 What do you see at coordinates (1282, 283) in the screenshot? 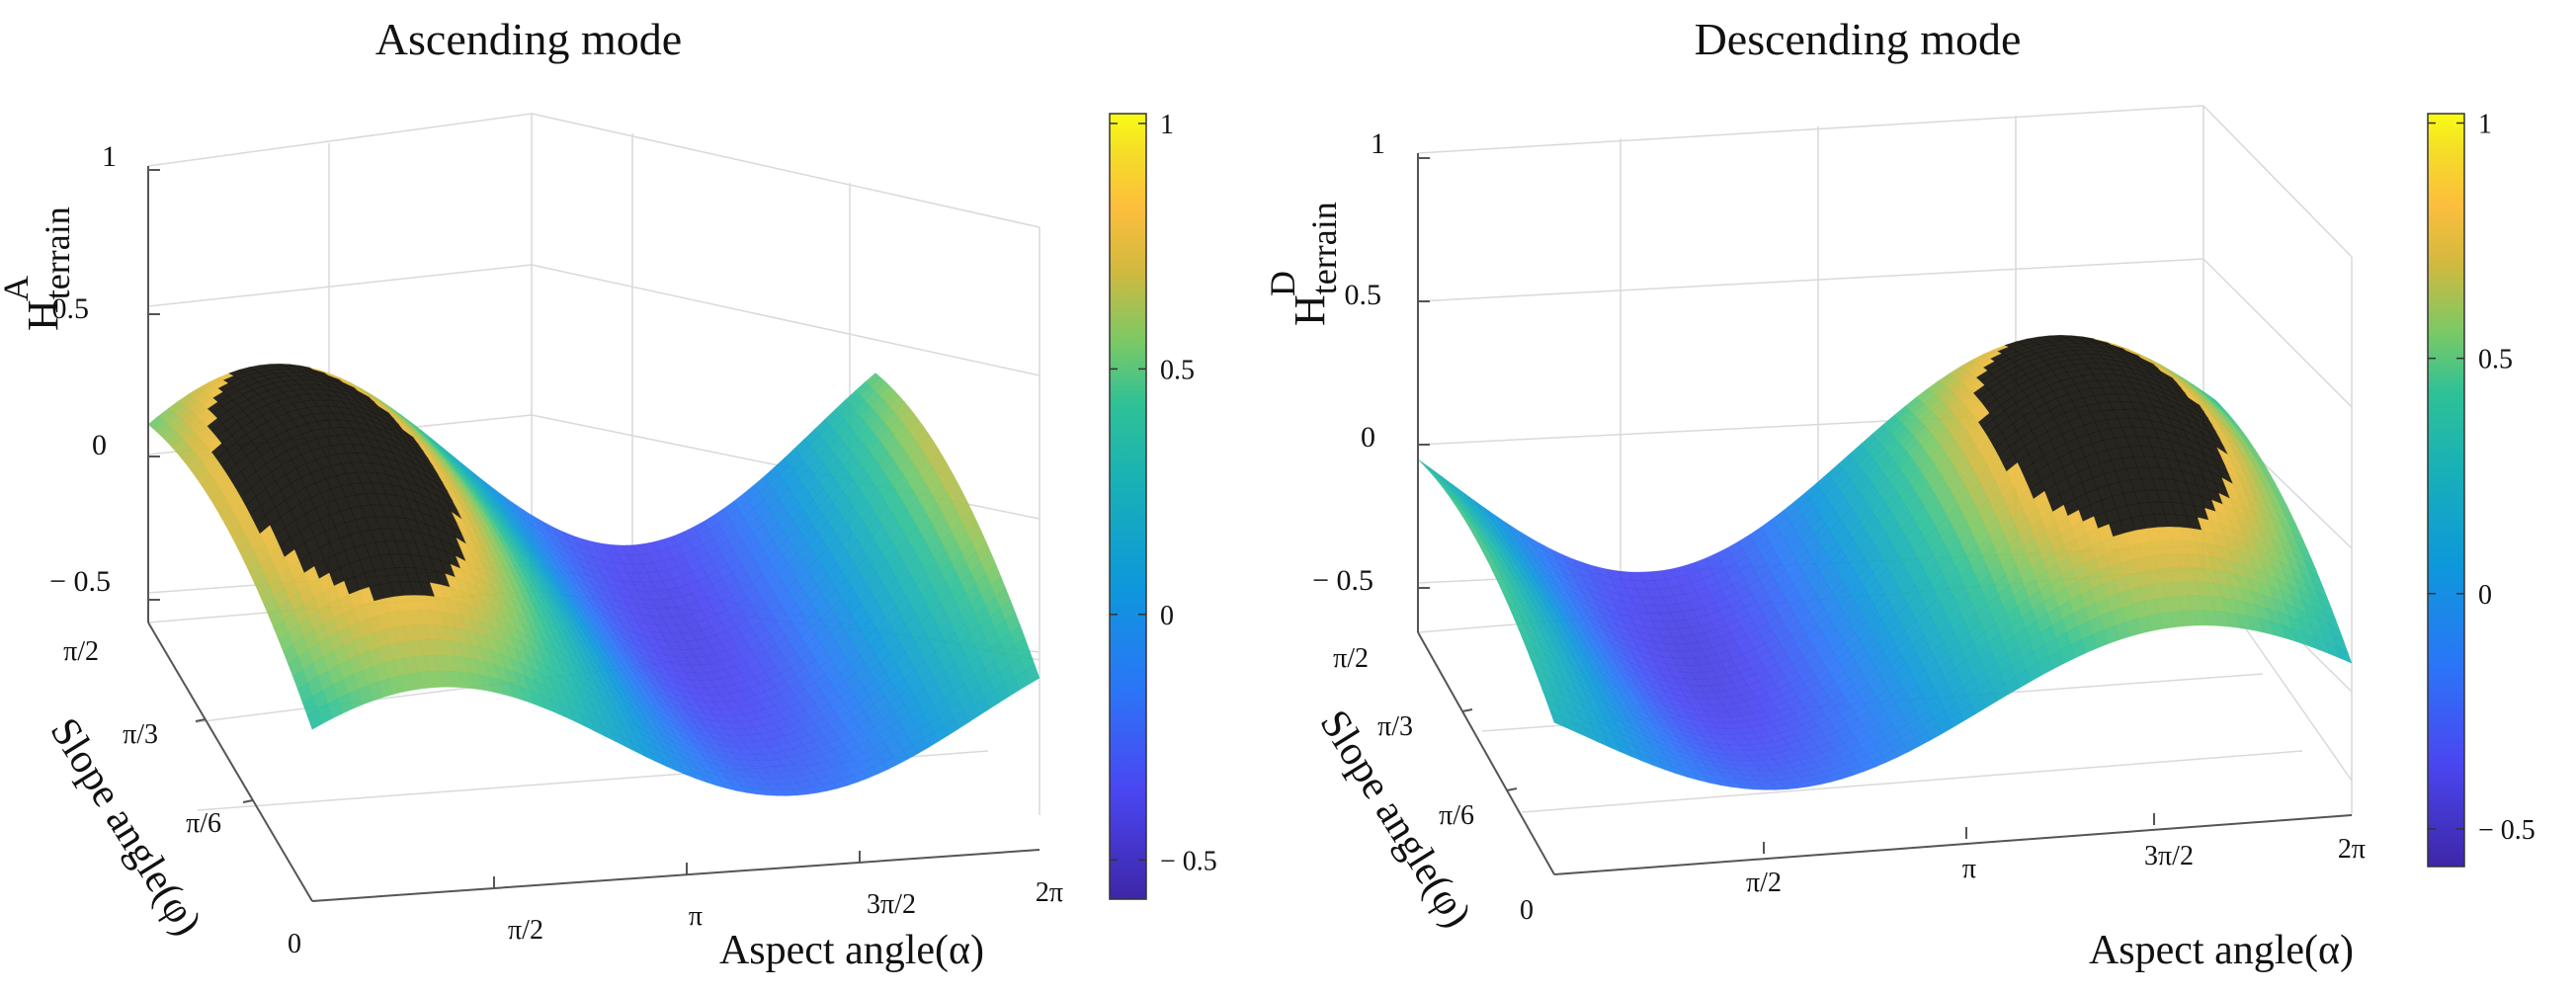
I see `z-label-sup: D` at bounding box center [1282, 283].